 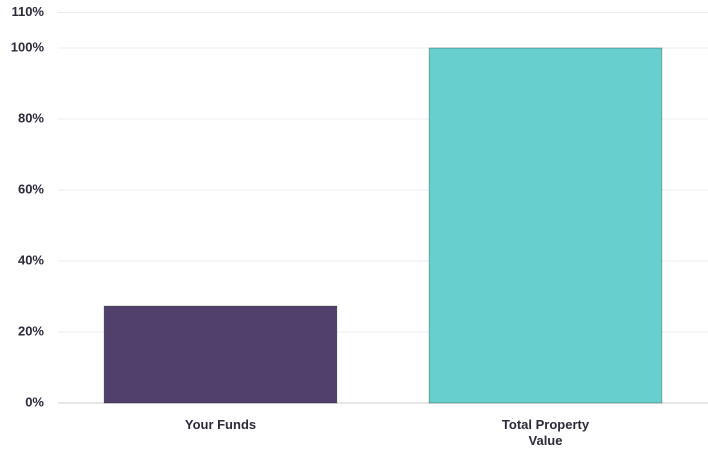 I want to click on x-tick-label: Total Property Value, so click(x=545, y=432).